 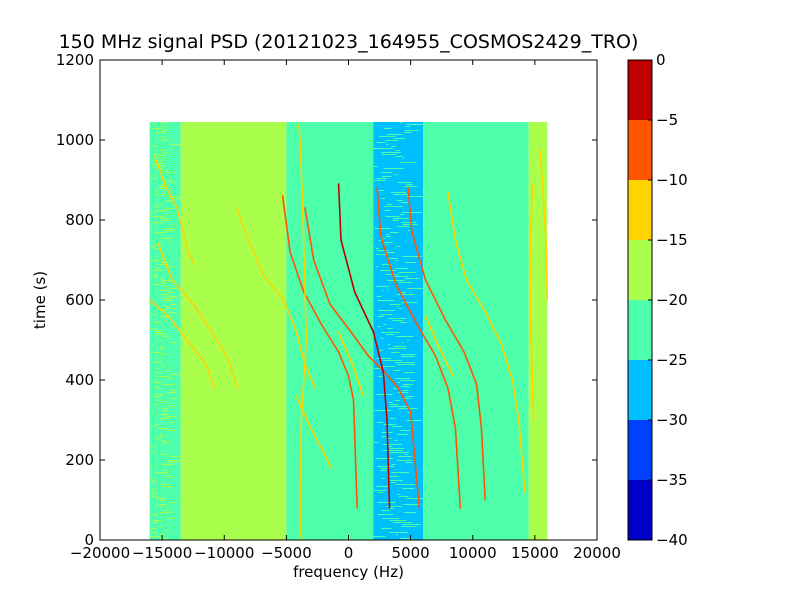 I want to click on x-tick-label: 5000, so click(x=411, y=553).